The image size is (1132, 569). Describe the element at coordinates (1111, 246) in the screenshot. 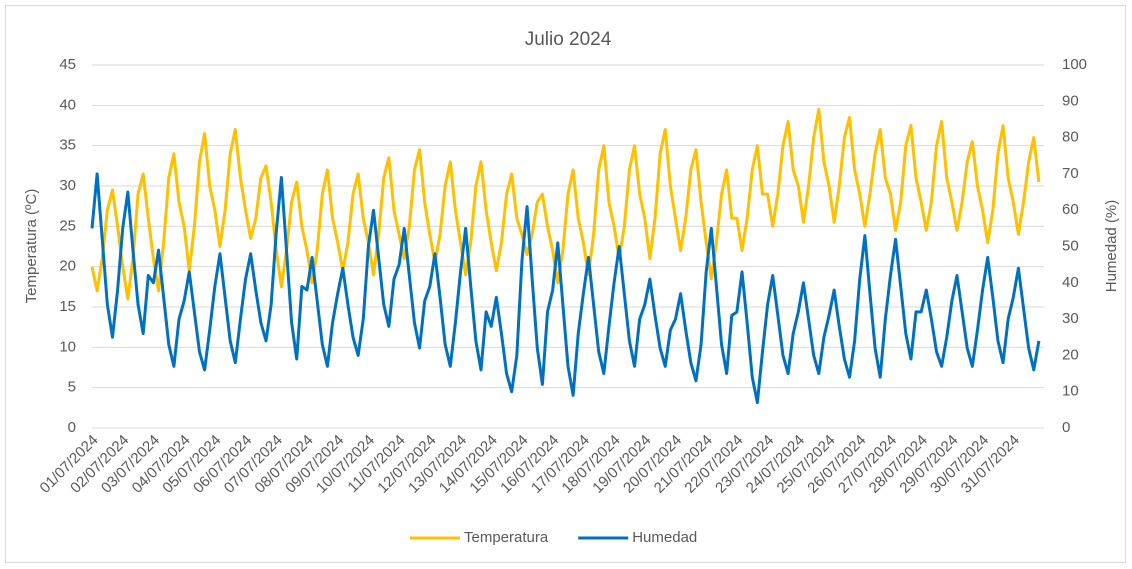

I see `y2-axis-title: Humedad (%)` at that location.